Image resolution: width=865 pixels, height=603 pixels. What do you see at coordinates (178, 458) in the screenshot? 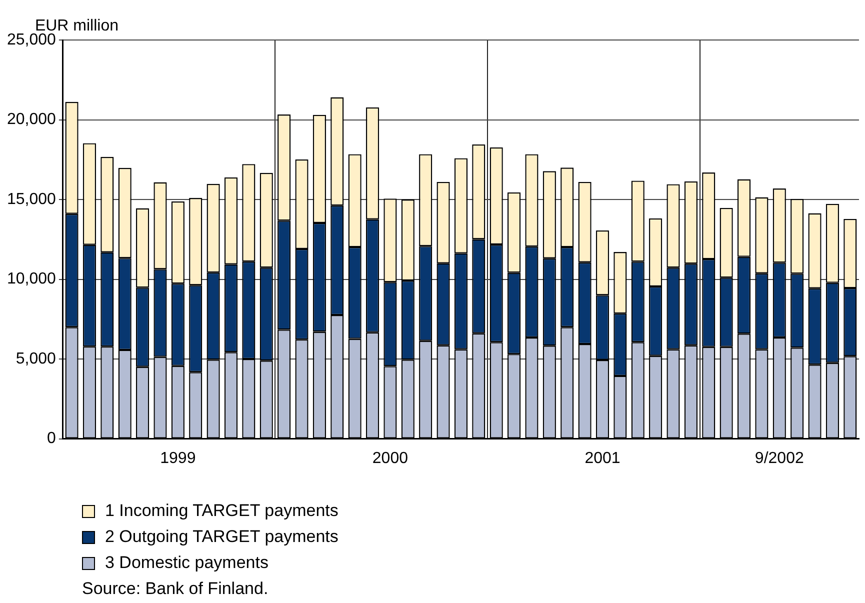
I see `x-tick-label: 1999` at bounding box center [178, 458].